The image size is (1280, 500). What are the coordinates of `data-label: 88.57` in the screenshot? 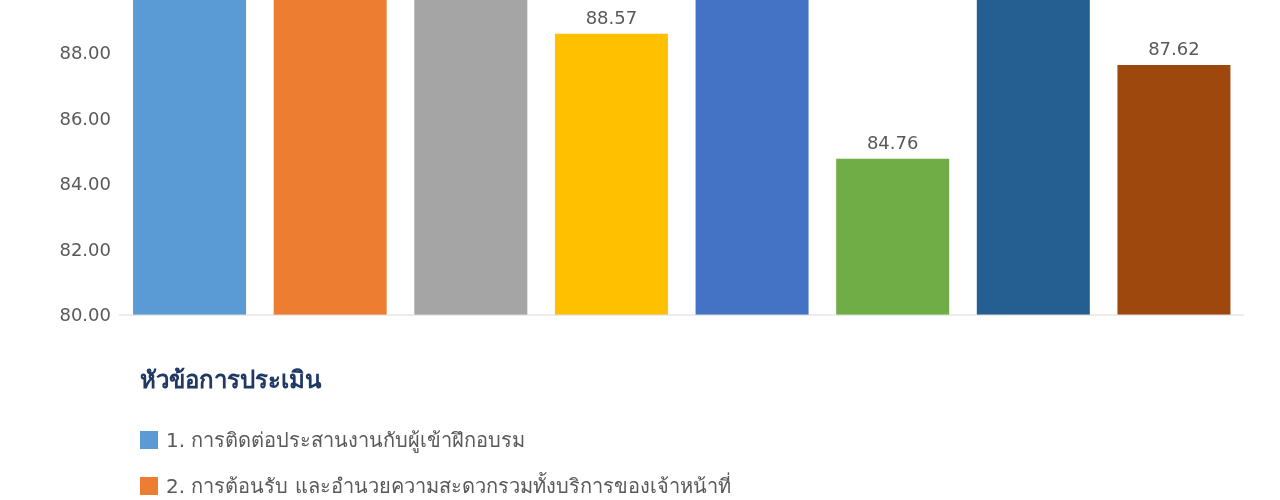 It's located at (611, 17).